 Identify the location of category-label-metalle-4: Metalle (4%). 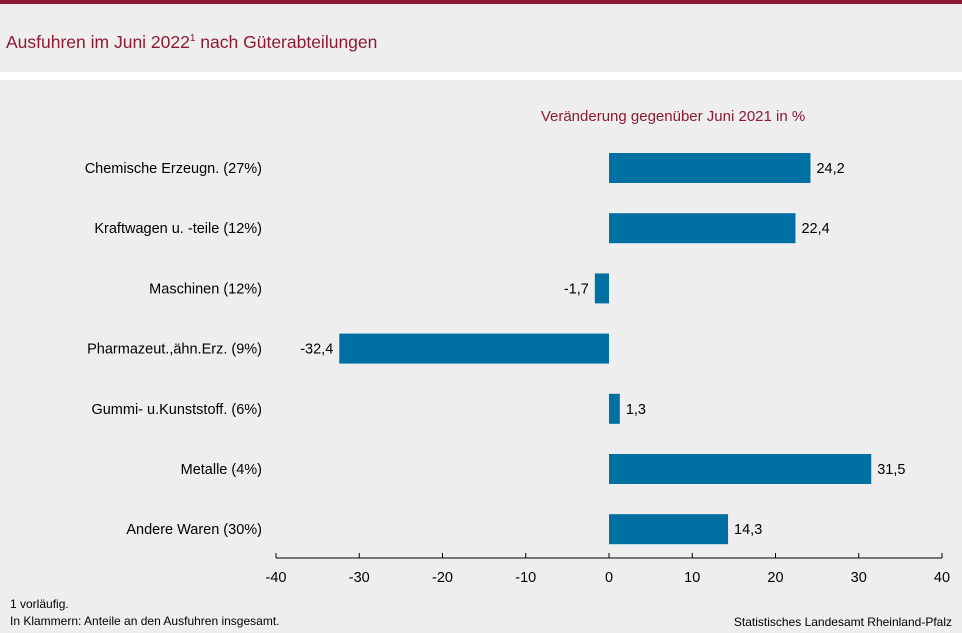
(221, 470).